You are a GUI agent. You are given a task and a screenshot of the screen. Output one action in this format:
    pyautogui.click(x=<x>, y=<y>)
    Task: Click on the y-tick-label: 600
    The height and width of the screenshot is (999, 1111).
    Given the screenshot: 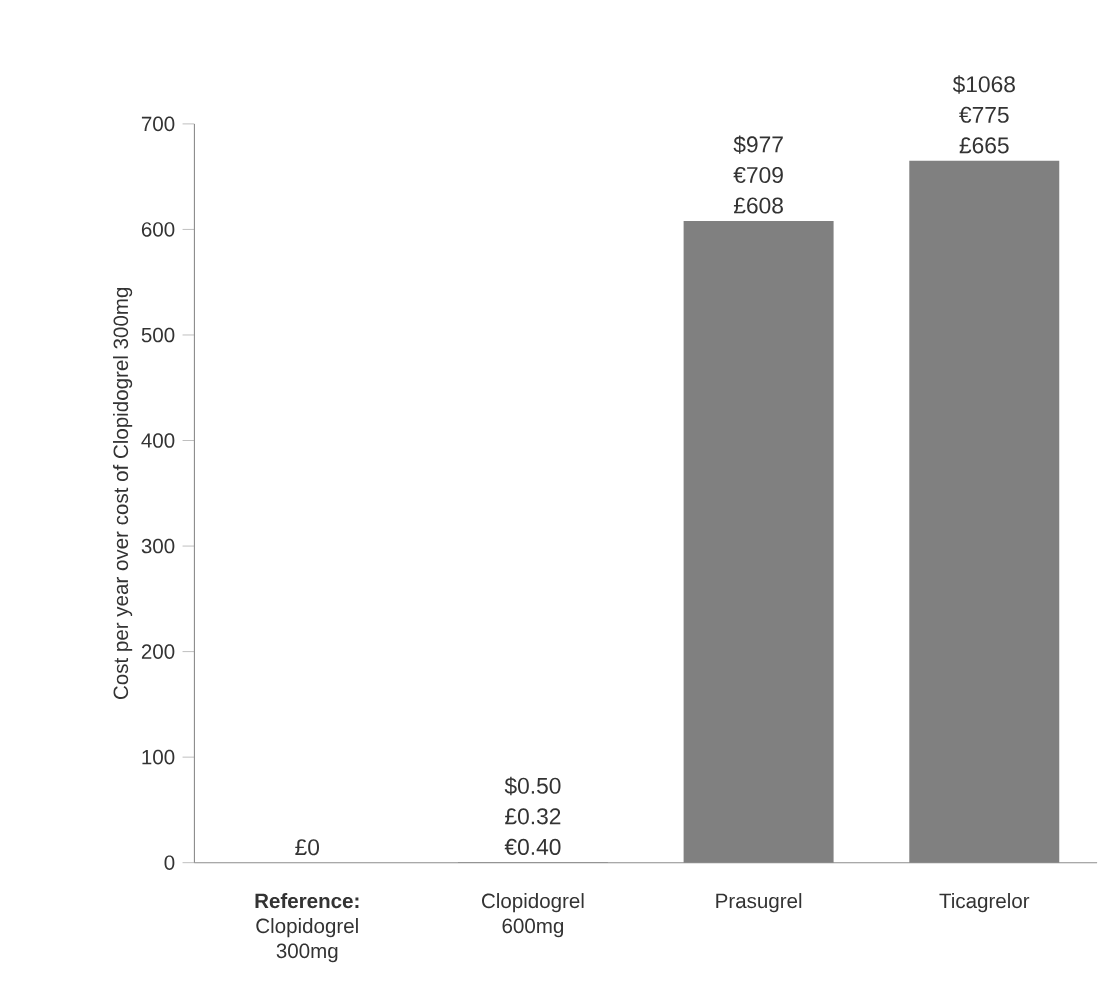 What is the action you would take?
    pyautogui.click(x=158, y=229)
    